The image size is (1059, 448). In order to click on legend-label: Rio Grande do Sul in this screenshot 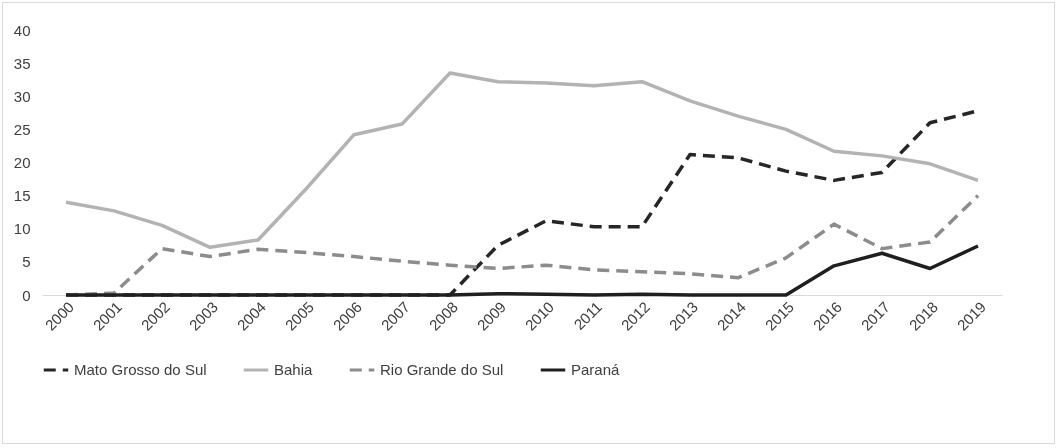, I will do `click(442, 369)`.